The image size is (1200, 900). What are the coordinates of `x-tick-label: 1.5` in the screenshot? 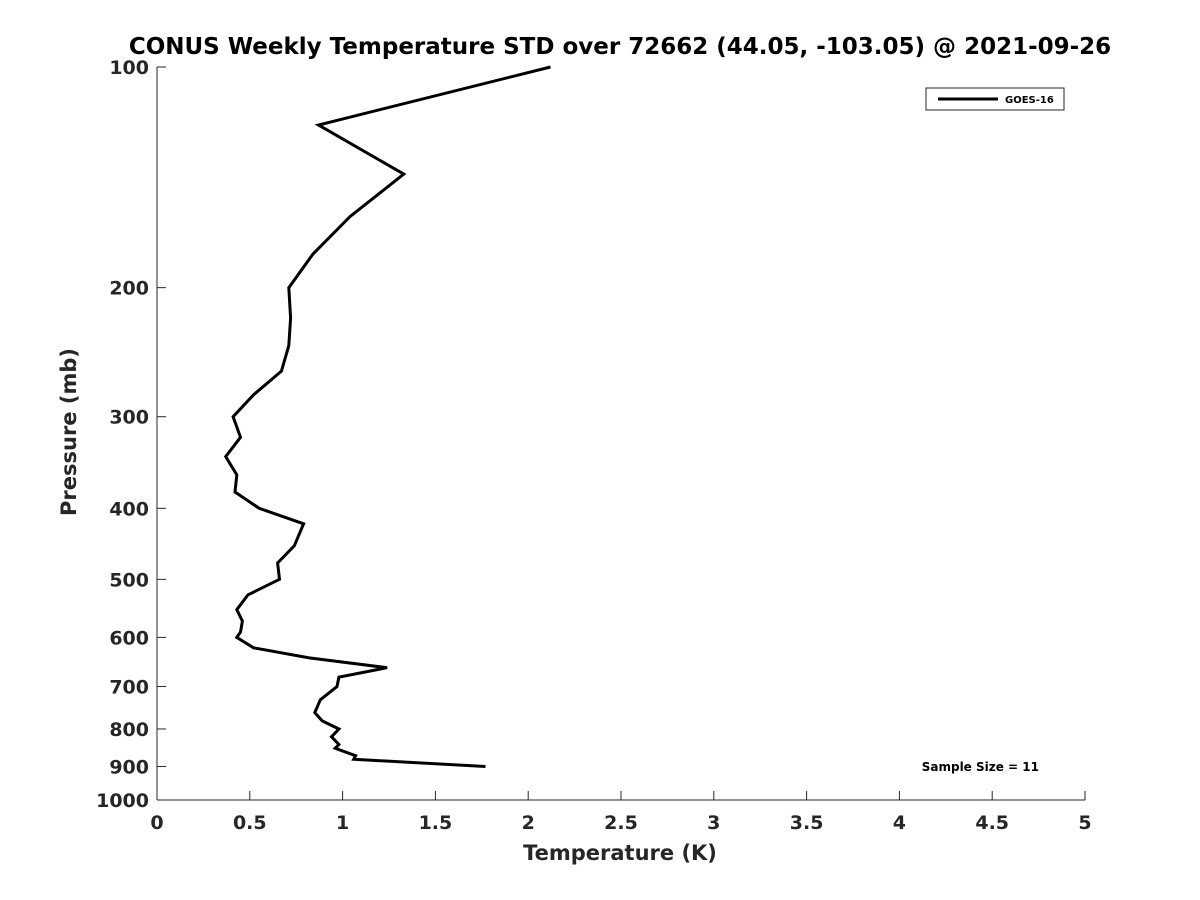 It's located at (436, 823).